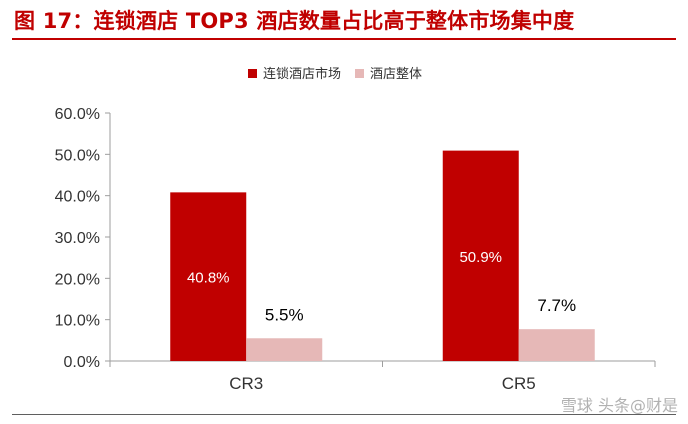 Image resolution: width=688 pixels, height=424 pixels. I want to click on data-label: 40.8%, so click(208, 278).